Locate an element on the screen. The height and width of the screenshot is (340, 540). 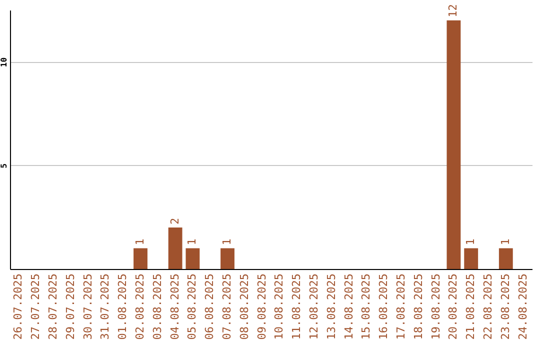
x-tick-label: 26.07.2025 is located at coordinates (18, 307).